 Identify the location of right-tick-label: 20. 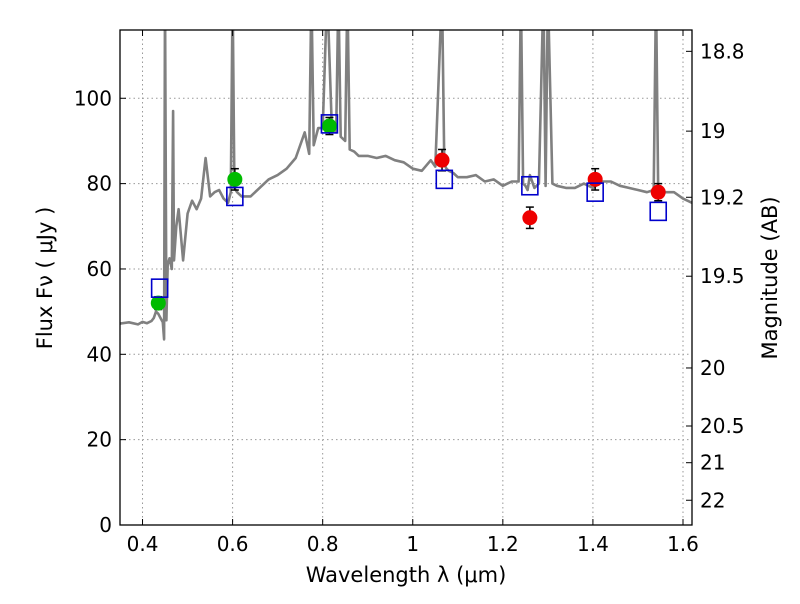
(712, 368).